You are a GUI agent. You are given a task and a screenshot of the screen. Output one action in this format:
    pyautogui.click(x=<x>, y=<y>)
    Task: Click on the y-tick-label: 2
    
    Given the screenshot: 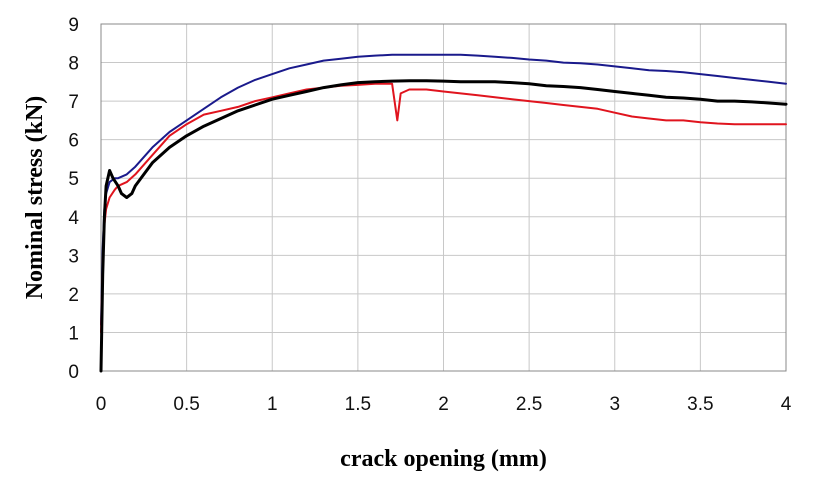 What is the action you would take?
    pyautogui.click(x=73, y=295)
    